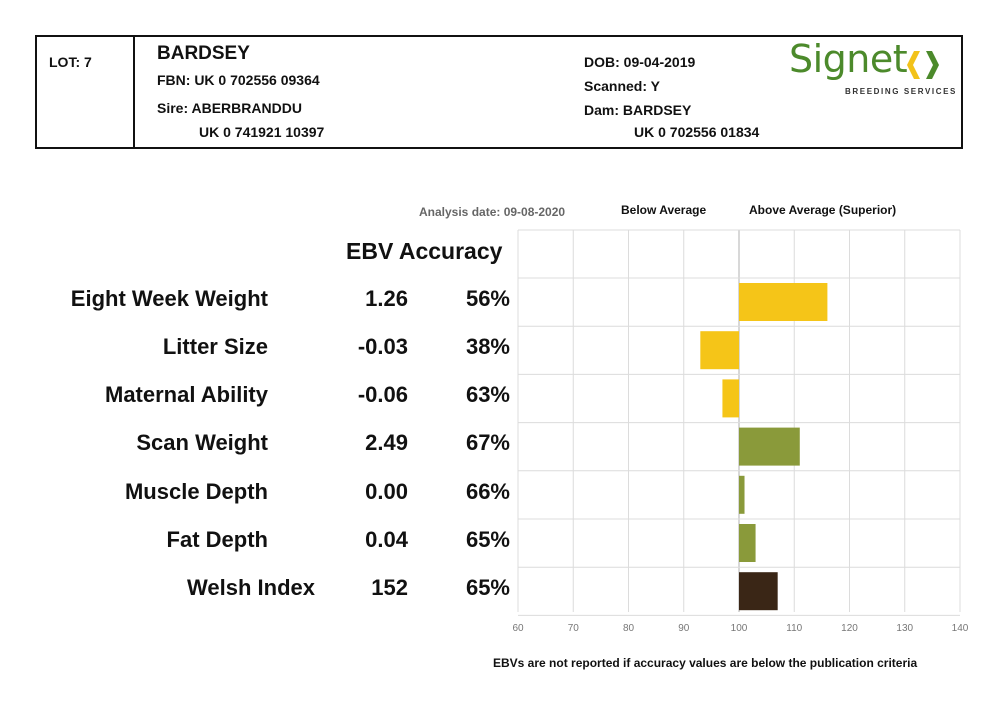 The width and height of the screenshot is (1000, 707). Describe the element at coordinates (382, 346) in the screenshot. I see `trait-ebv: -0.03` at that location.